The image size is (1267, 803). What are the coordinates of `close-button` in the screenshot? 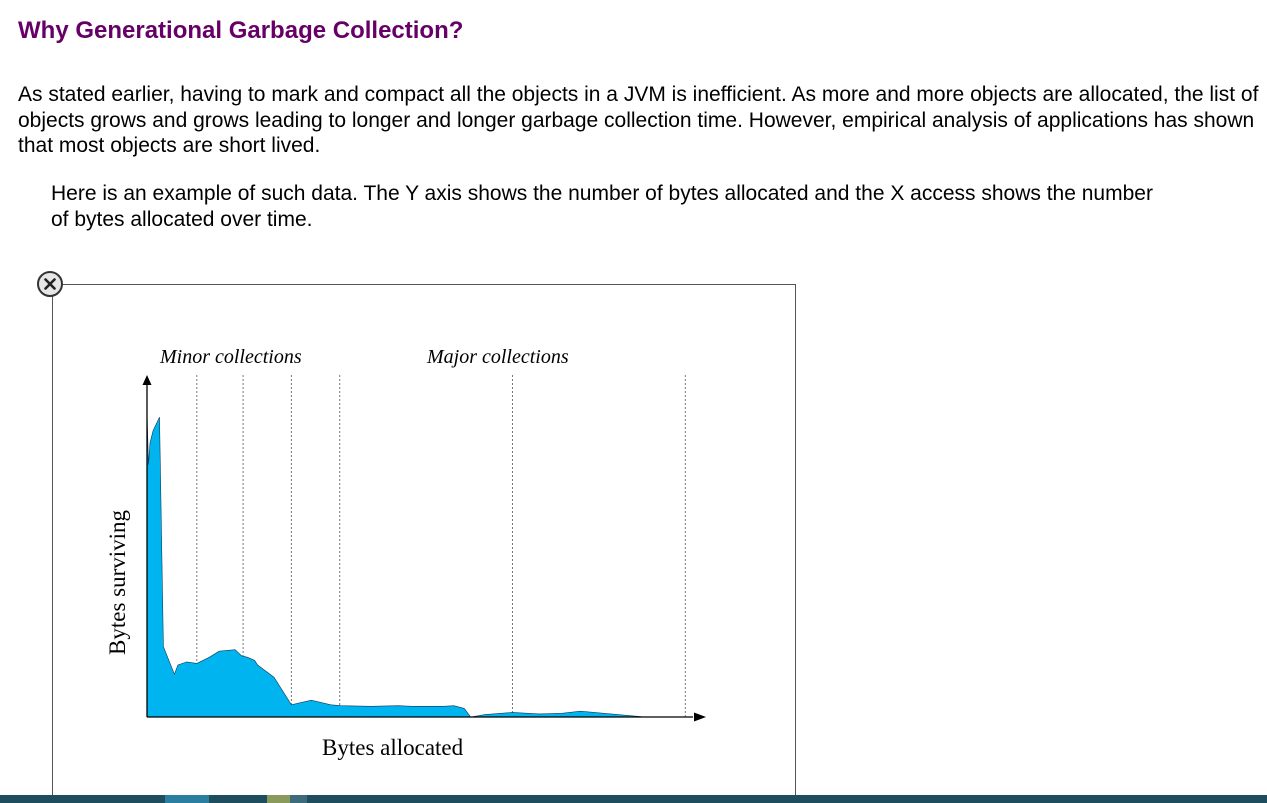 It's located at (50, 284).